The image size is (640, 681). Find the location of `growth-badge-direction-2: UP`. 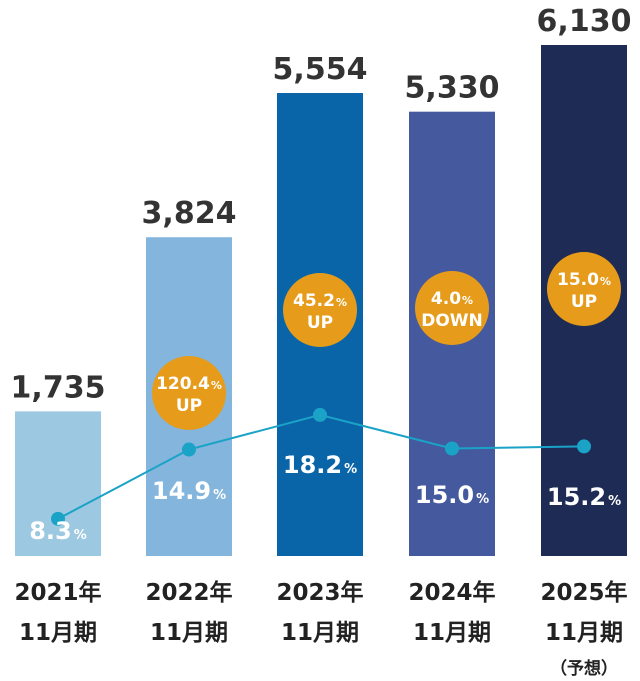

growth-badge-direction-2: UP is located at coordinates (320, 323).